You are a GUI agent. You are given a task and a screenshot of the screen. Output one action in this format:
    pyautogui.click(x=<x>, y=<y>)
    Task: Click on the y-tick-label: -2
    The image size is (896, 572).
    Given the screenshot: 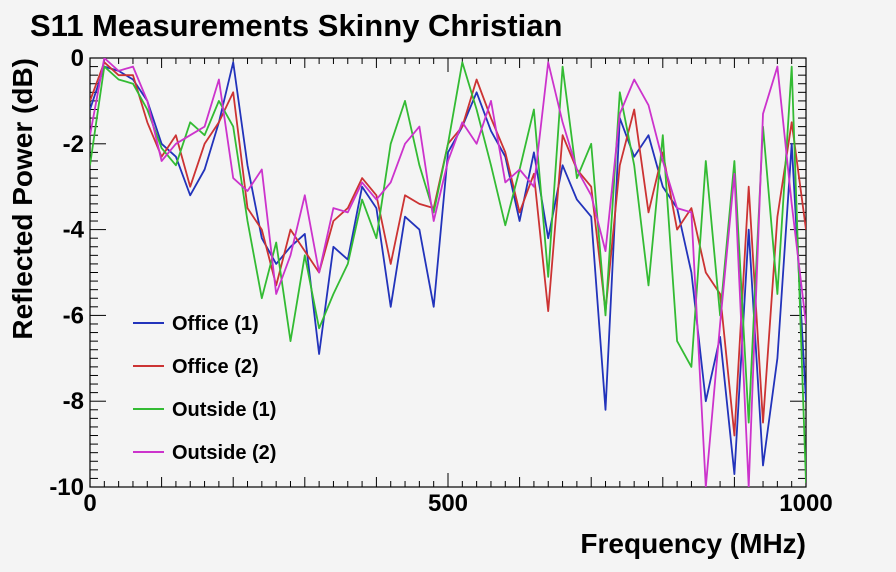 What is the action you would take?
    pyautogui.click(x=73, y=144)
    